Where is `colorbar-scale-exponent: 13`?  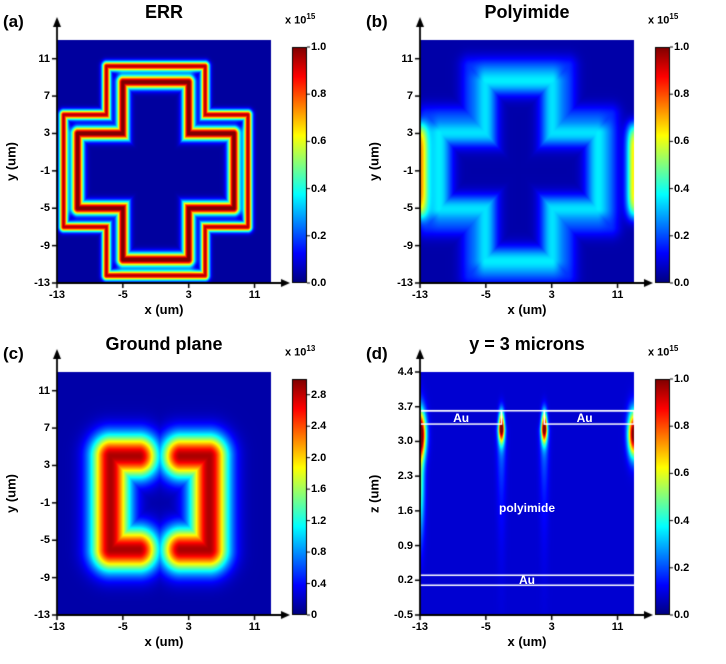 colorbar-scale-exponent: 13 is located at coordinates (311, 348).